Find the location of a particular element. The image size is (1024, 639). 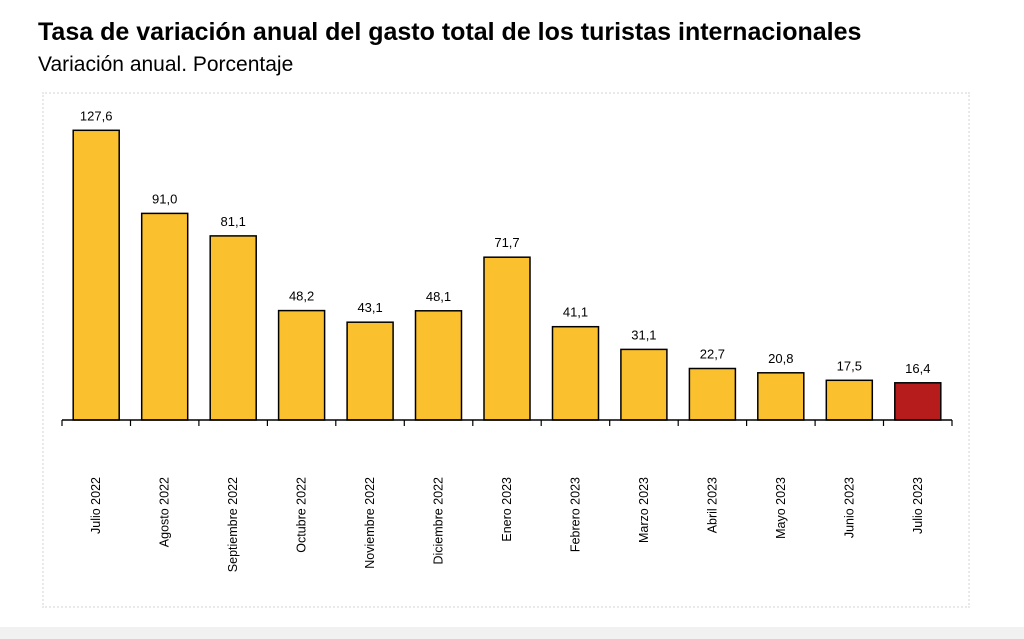

category-label-3: Octubre 2022 is located at coordinates (302, 515).